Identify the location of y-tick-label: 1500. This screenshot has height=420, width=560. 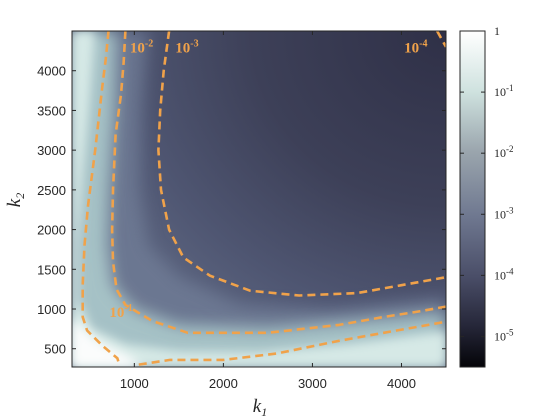
(51, 269).